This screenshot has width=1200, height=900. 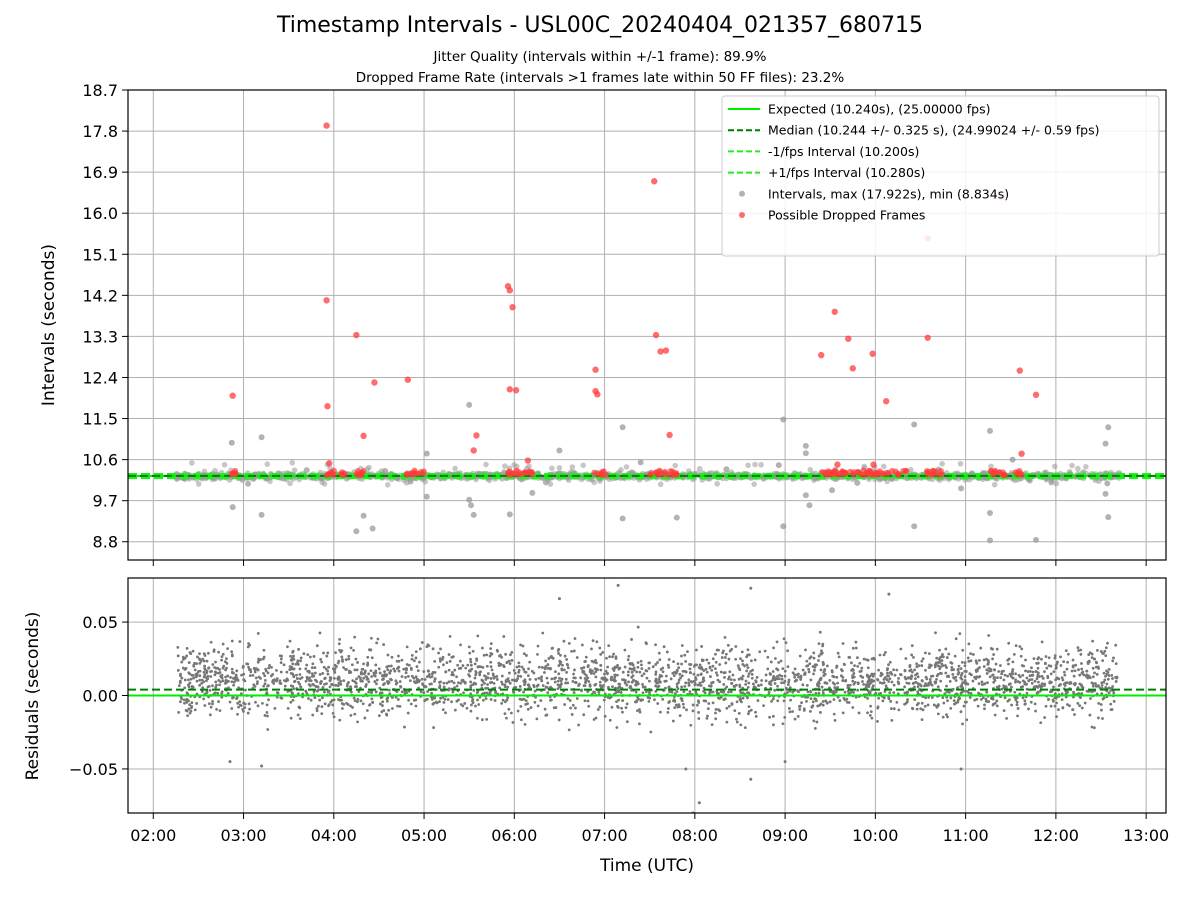 I want to click on x-tick-label: 13:00, so click(x=1146, y=835).